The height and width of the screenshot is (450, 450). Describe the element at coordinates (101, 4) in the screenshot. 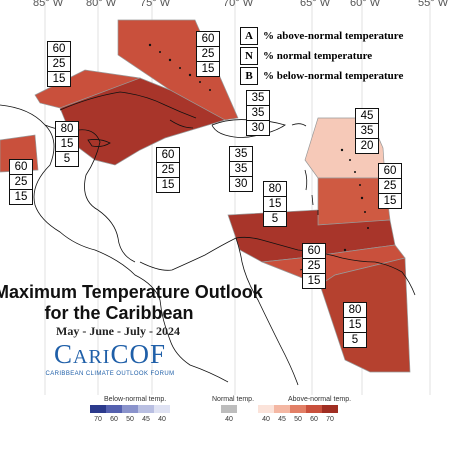

I see `lon-label-80w: 80° W` at that location.